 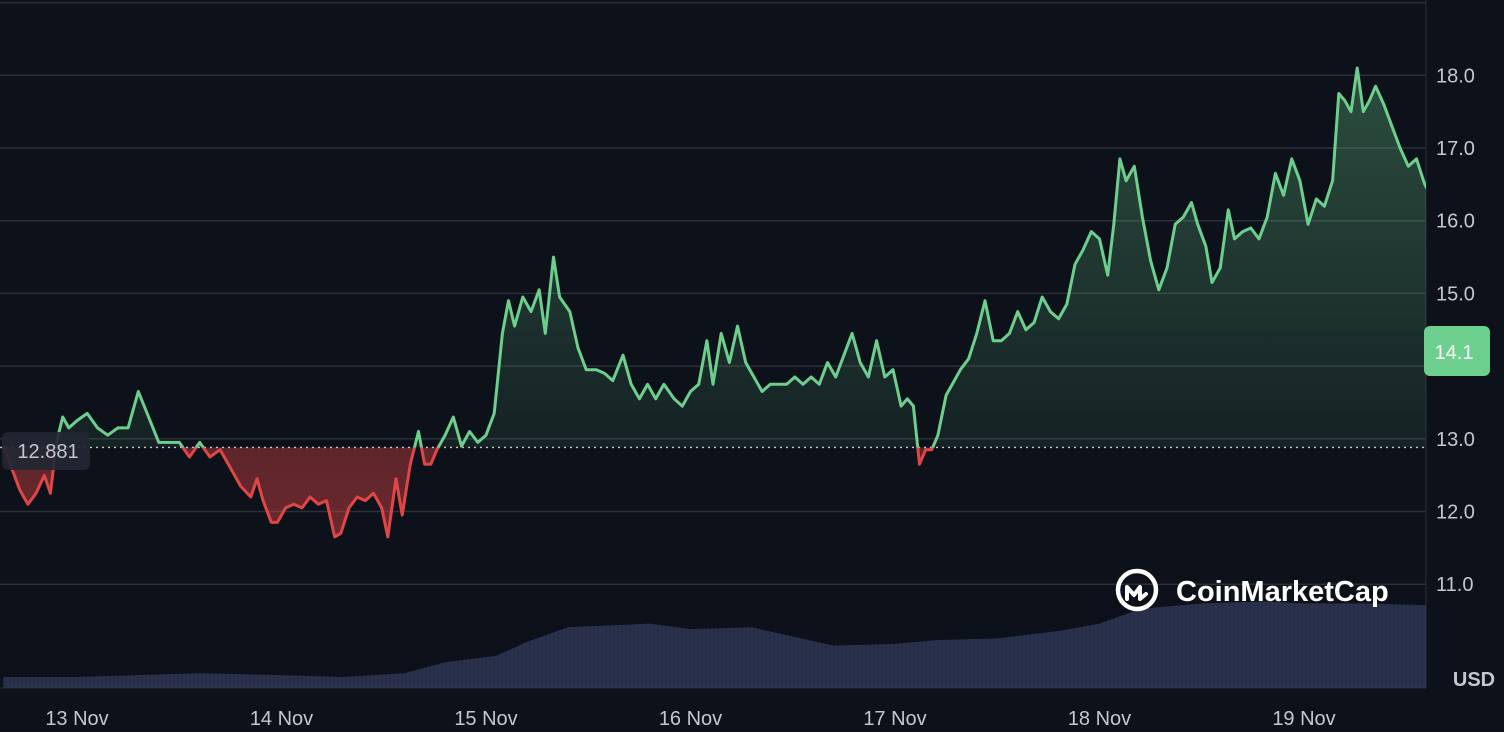 I want to click on coinmarketcap-watermark: CoinMarketCap, so click(x=1252, y=590).